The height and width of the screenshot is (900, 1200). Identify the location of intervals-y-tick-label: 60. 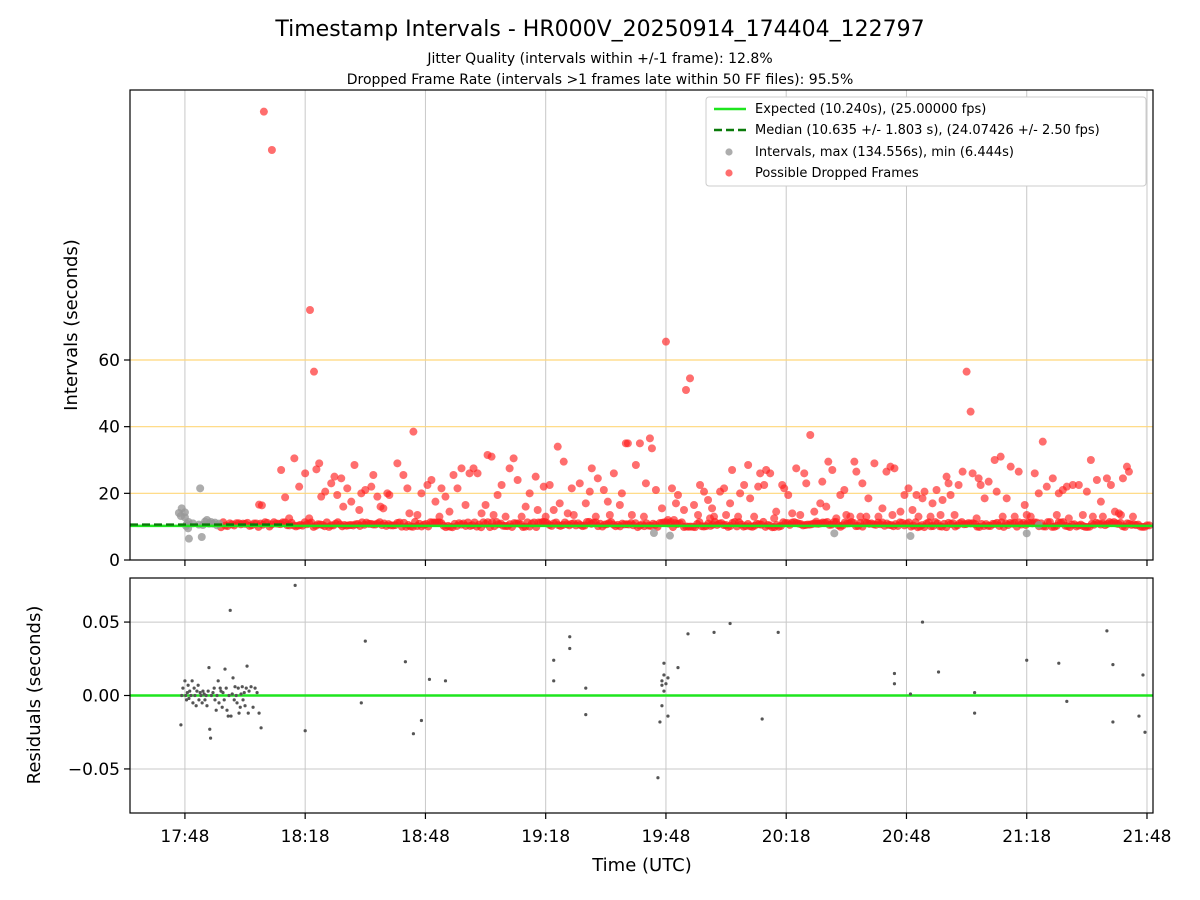
(109, 361).